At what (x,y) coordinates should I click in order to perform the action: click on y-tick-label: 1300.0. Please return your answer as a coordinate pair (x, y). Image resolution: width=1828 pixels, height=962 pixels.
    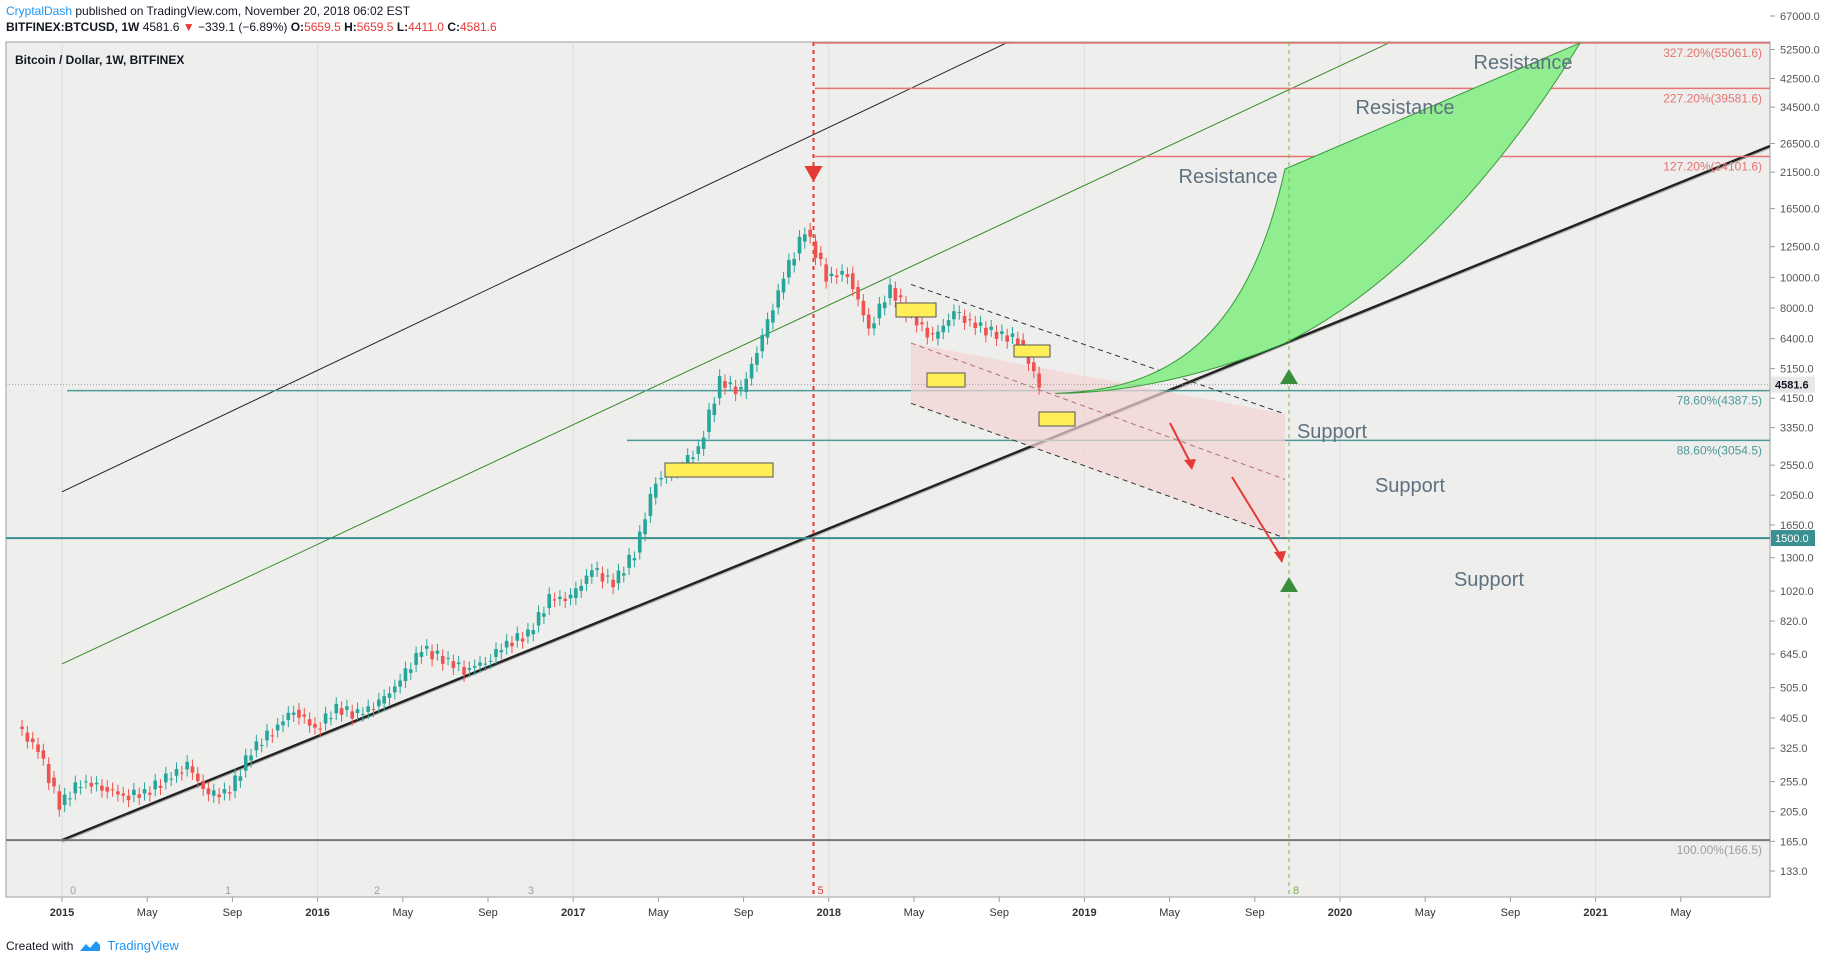
    Looking at the image, I should click on (1797, 559).